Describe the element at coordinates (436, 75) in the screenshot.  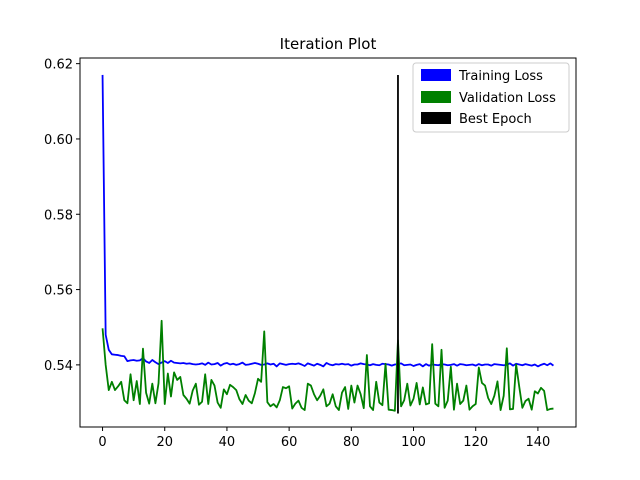
I see `legend-swatch-training-loss` at that location.